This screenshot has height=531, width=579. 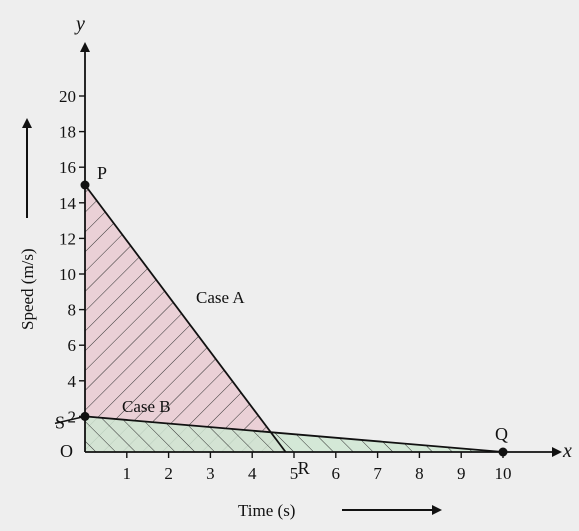 What do you see at coordinates (317, 467) in the screenshot?
I see `x-ticks: 1 2 3 4 5 6 7 8 9 10` at bounding box center [317, 467].